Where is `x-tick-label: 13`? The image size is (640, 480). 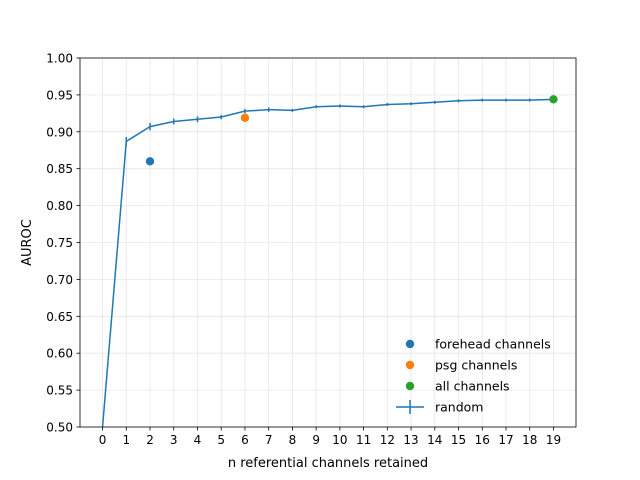 x-tick-label: 13 is located at coordinates (410, 440).